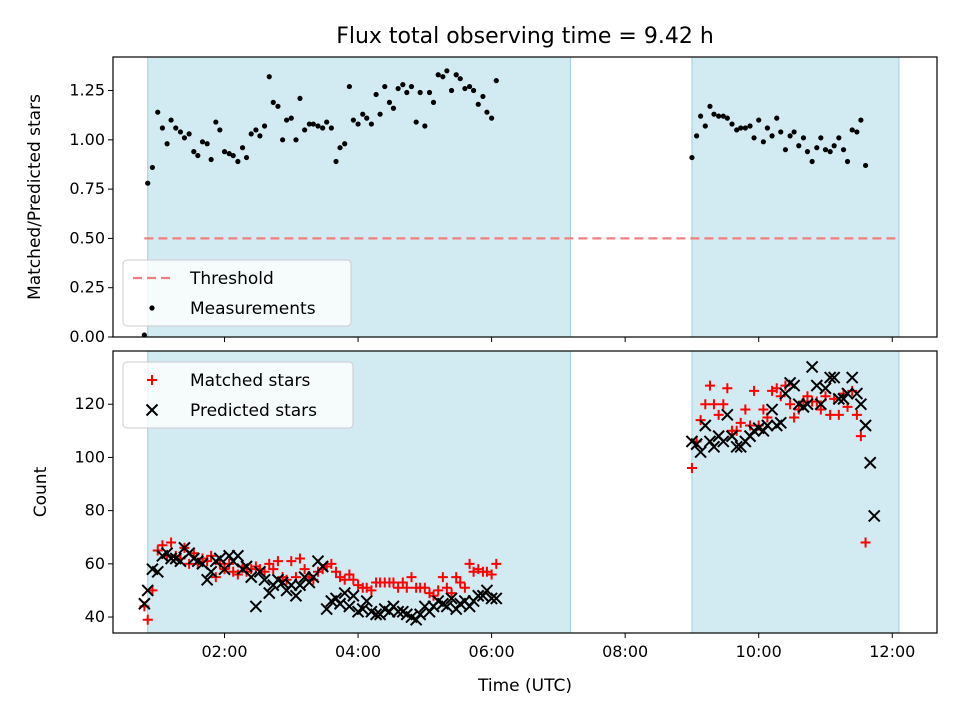 The image size is (960, 720). Describe the element at coordinates (492, 651) in the screenshot. I see `x-tick-label: 06:00` at that location.